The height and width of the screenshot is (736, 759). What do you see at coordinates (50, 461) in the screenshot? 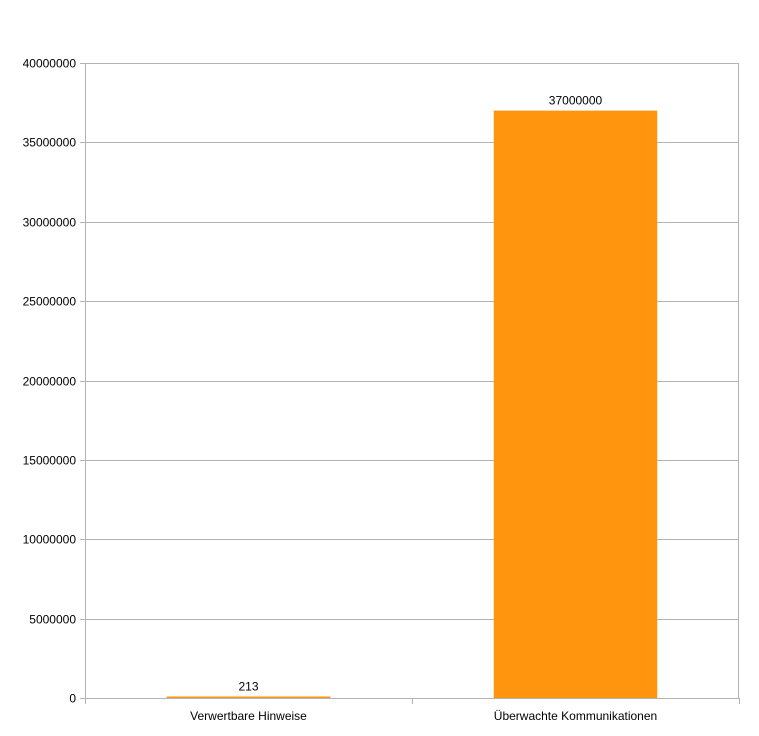
I see `y-tick-label: 15000000` at bounding box center [50, 461].